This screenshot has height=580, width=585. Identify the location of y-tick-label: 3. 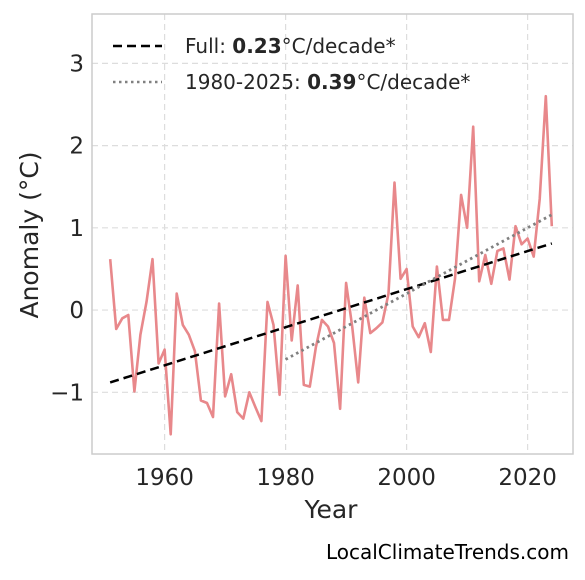
(76, 64).